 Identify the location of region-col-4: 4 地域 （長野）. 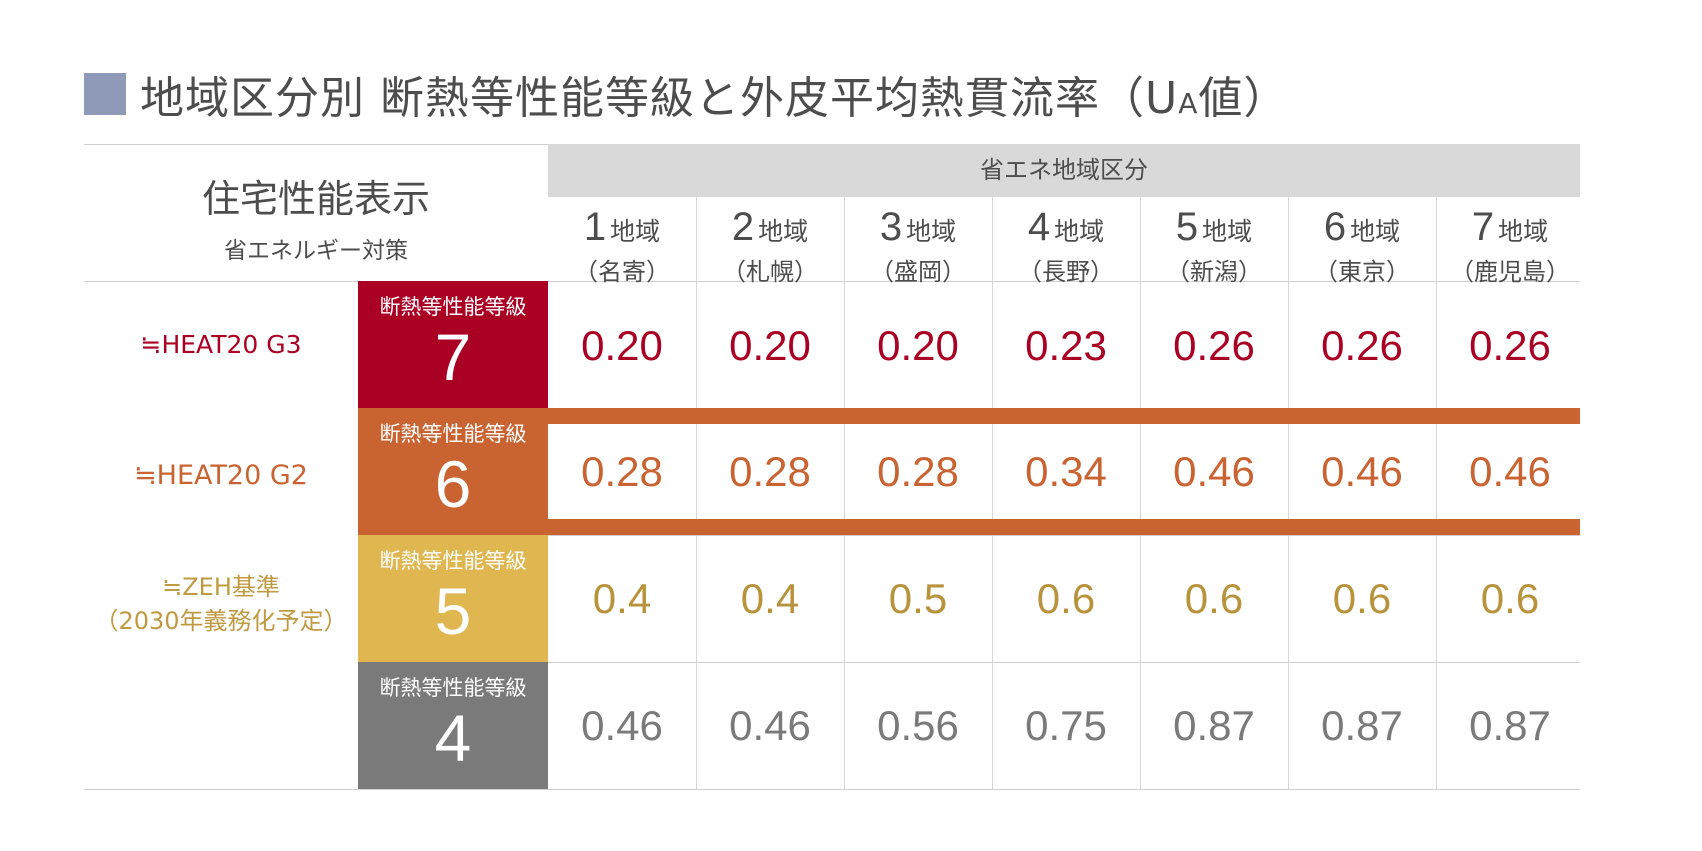
(1066, 241).